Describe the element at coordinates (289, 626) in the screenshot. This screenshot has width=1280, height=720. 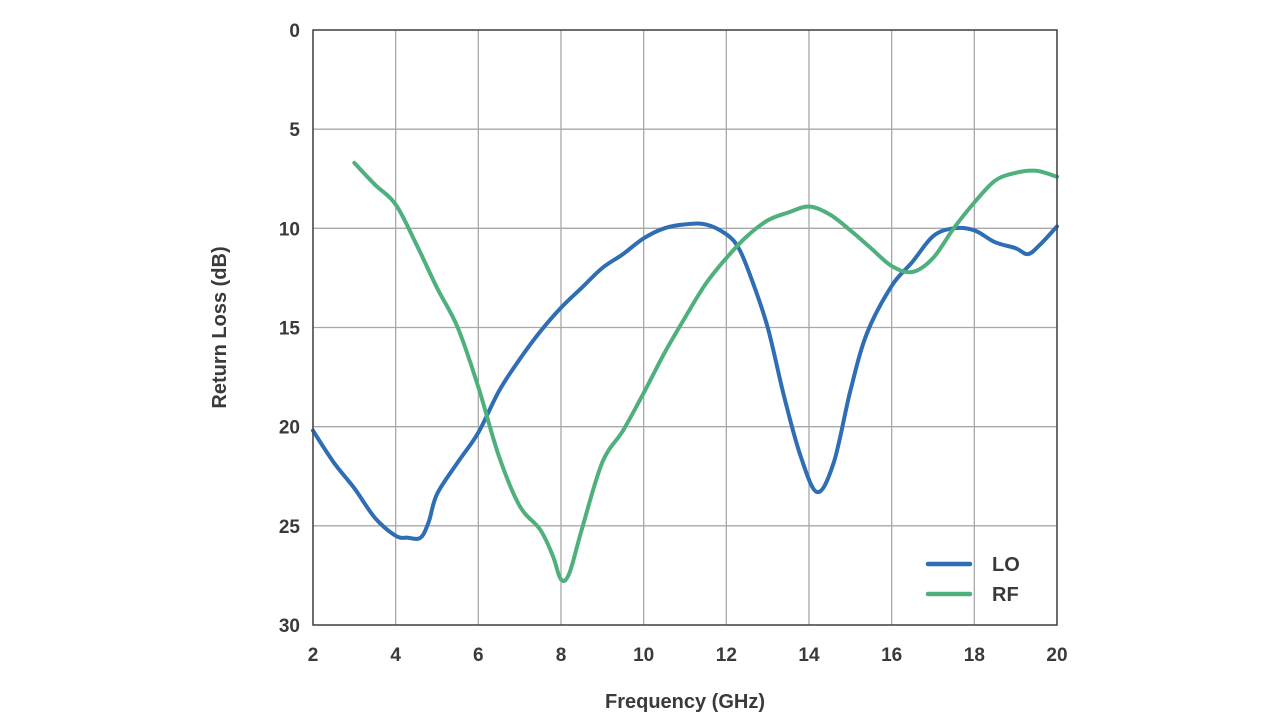
I see `y-tick-label: 30` at that location.